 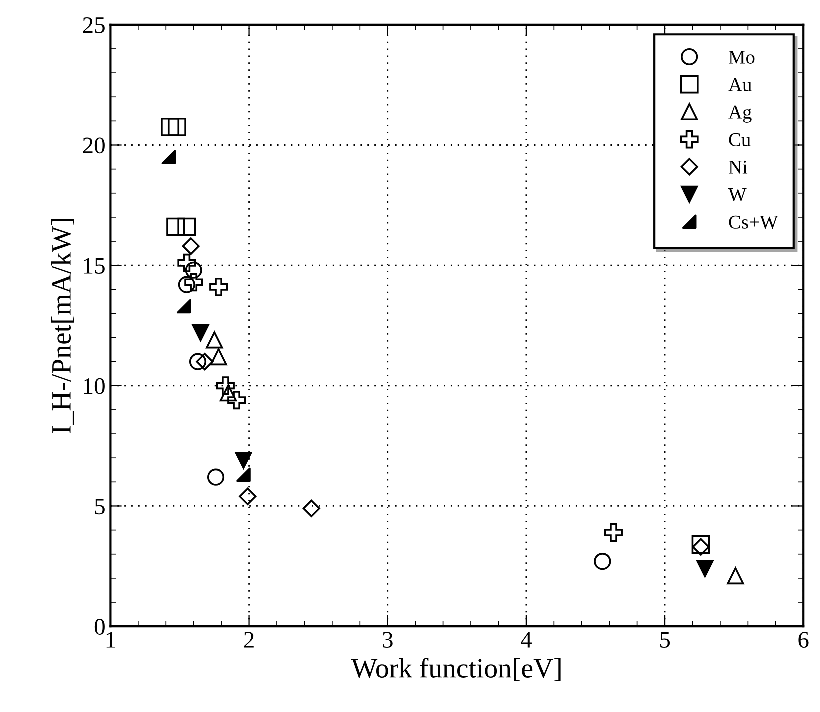 What do you see at coordinates (740, 139) in the screenshot?
I see `legend-label: Cu` at bounding box center [740, 139].